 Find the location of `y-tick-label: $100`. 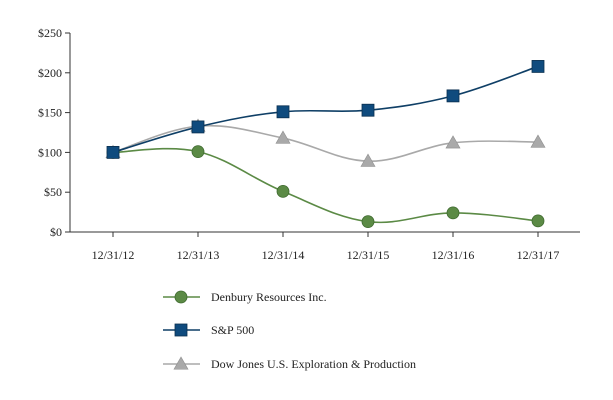

y-tick-label: $100 is located at coordinates (50, 152).